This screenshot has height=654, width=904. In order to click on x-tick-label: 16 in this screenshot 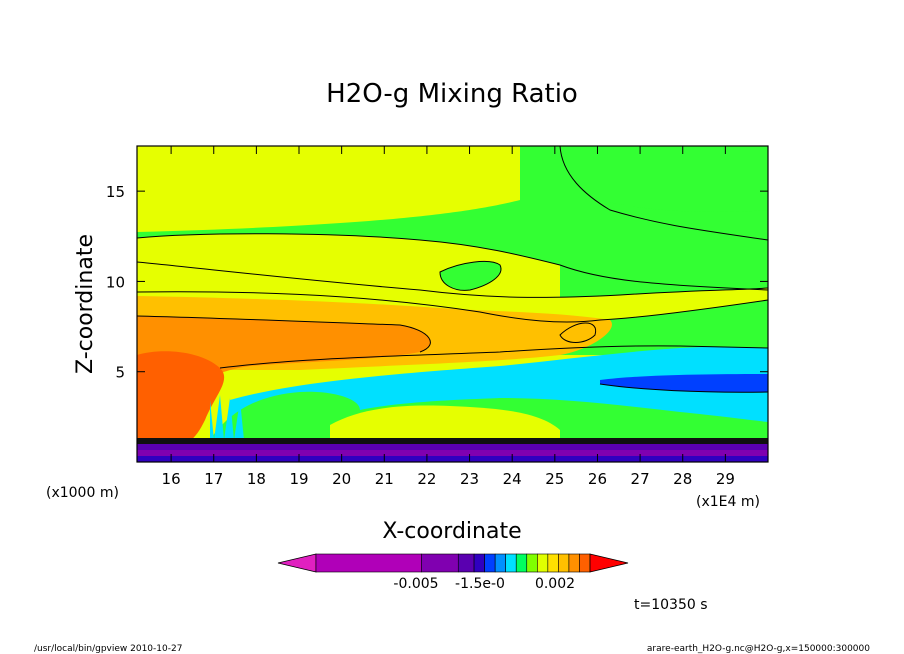, I will do `click(171, 479)`.